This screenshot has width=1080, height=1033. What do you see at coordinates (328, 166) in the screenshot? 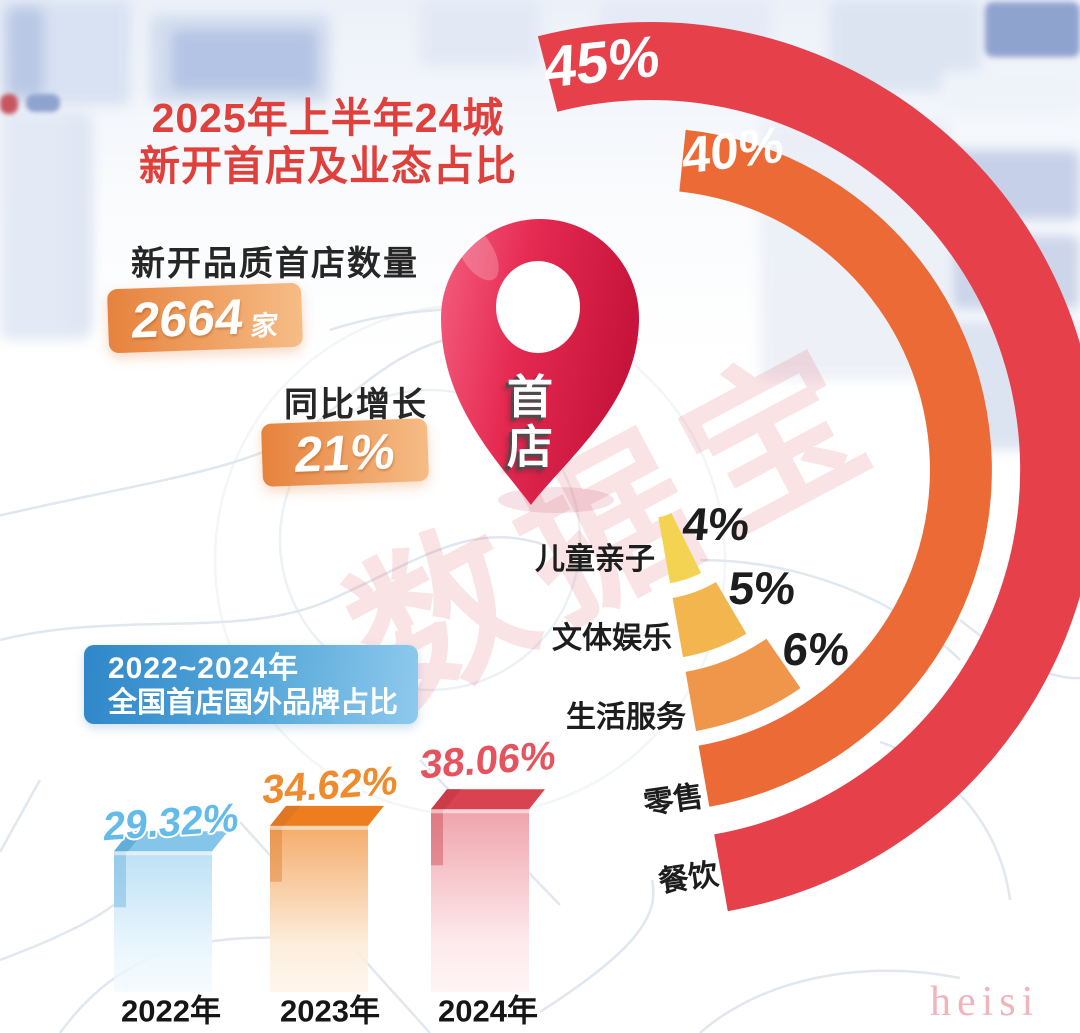
I see `page-title-line2: 新开首店及业态占比` at bounding box center [328, 166].